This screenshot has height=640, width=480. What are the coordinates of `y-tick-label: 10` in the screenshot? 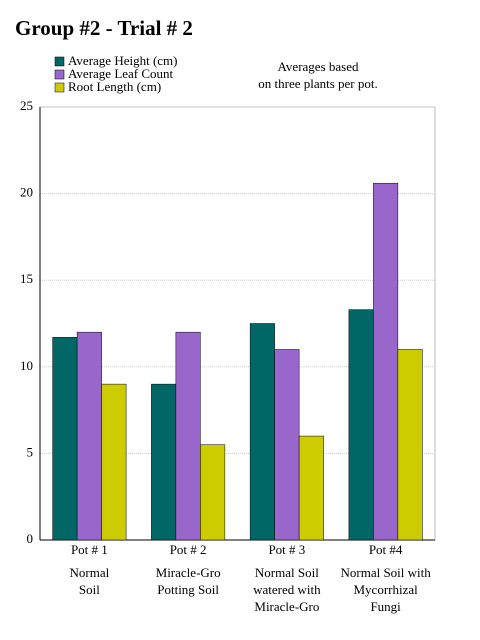 It's located at (26, 365).